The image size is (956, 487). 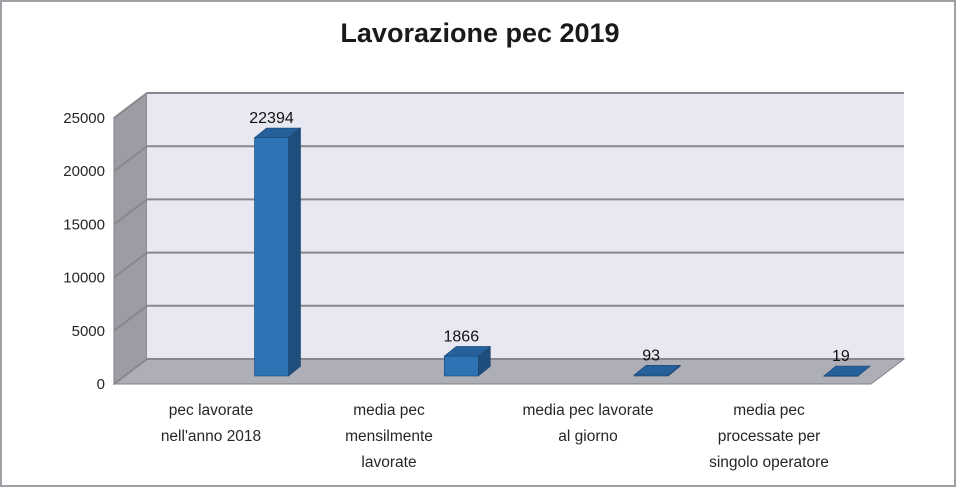 What do you see at coordinates (841, 356) in the screenshot?
I see `bar-data-label: 19` at bounding box center [841, 356].